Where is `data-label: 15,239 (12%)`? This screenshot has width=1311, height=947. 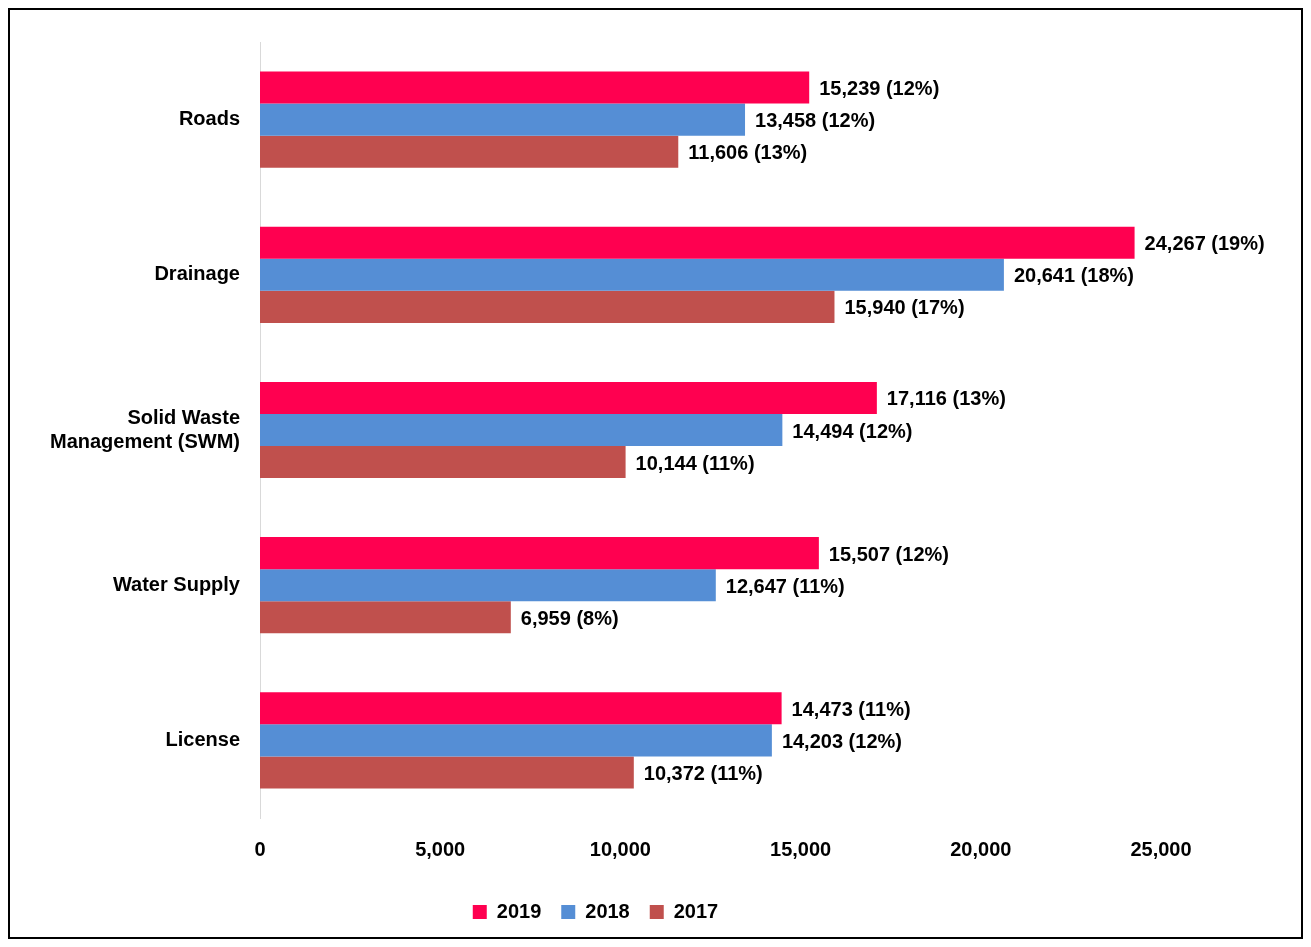
data-label: 15,239 (12%) is located at coordinates (879, 88).